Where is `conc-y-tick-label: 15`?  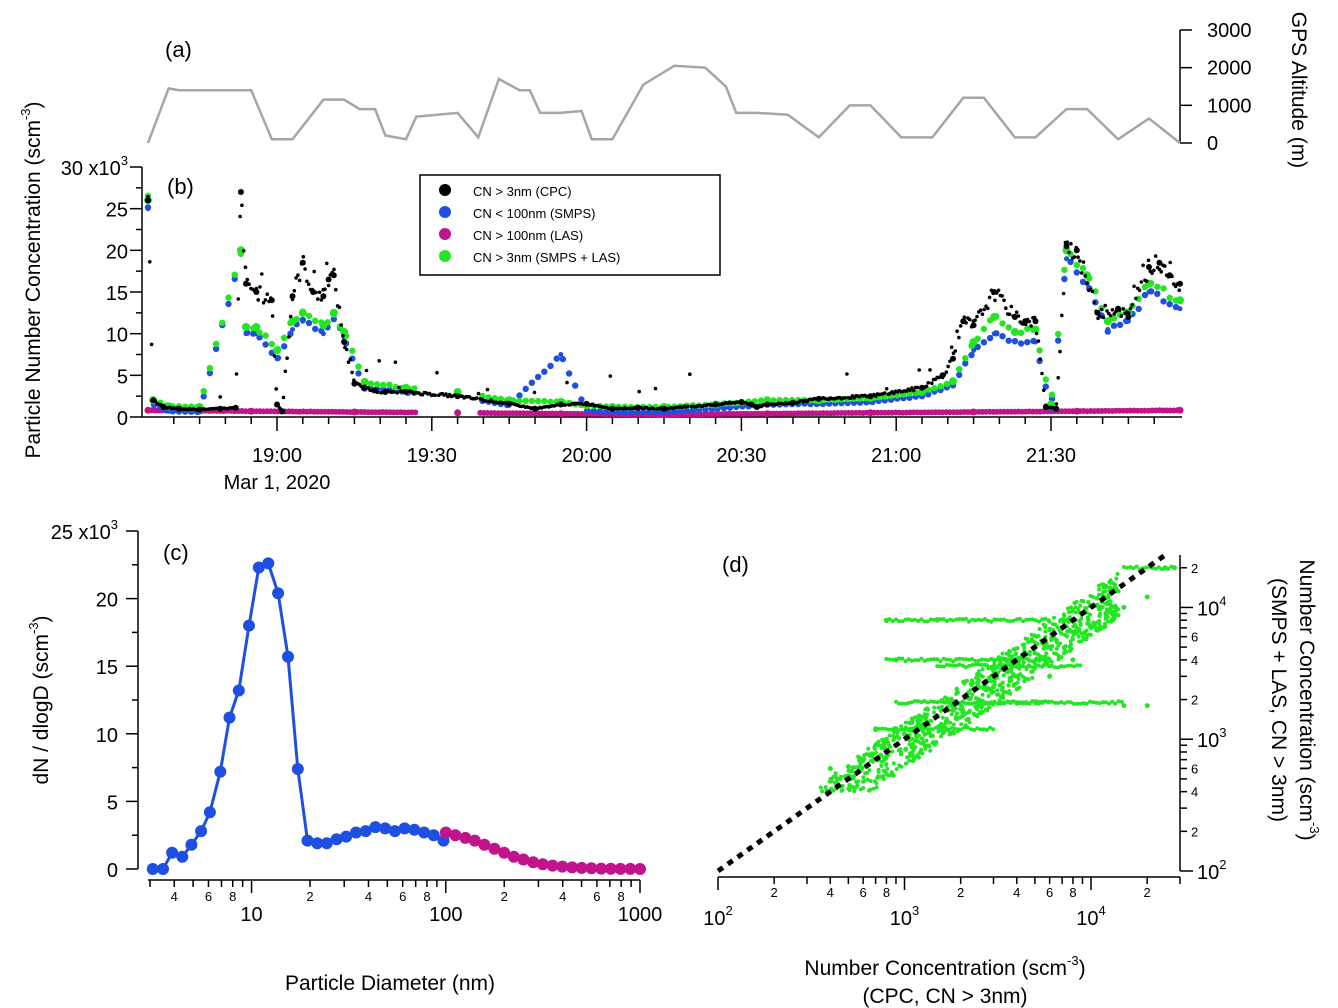
conc-y-tick-label: 15 is located at coordinates (117, 294).